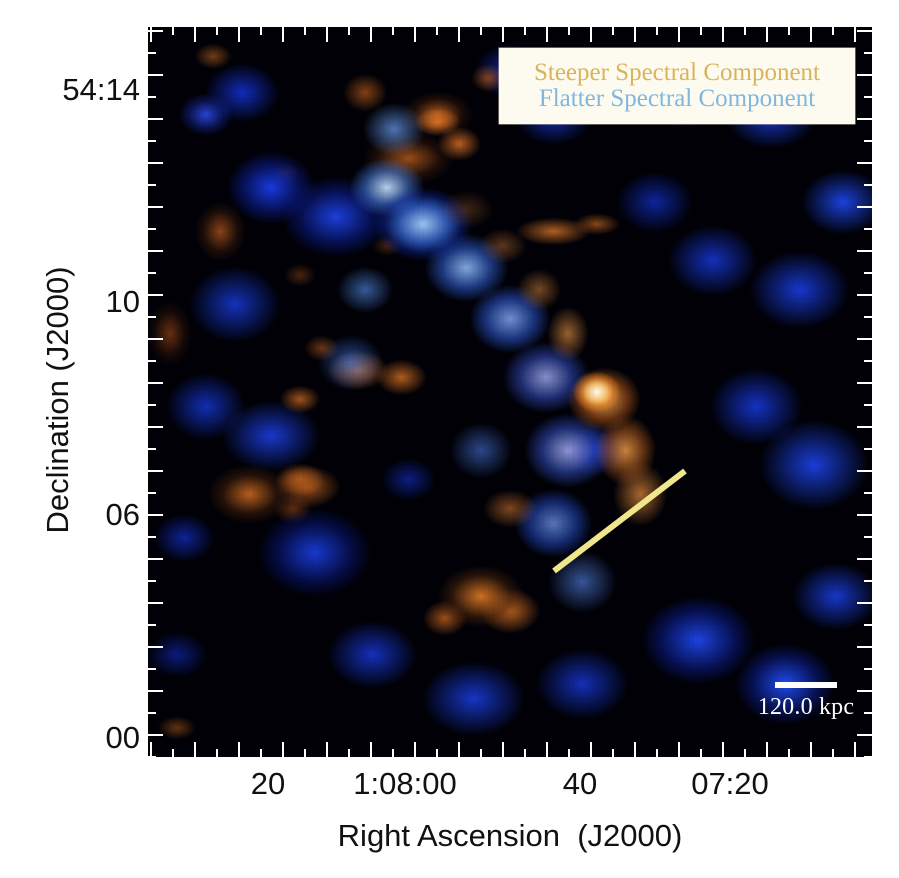 The height and width of the screenshot is (878, 899). I want to click on ytick-label-0: 54:14, so click(101, 89).